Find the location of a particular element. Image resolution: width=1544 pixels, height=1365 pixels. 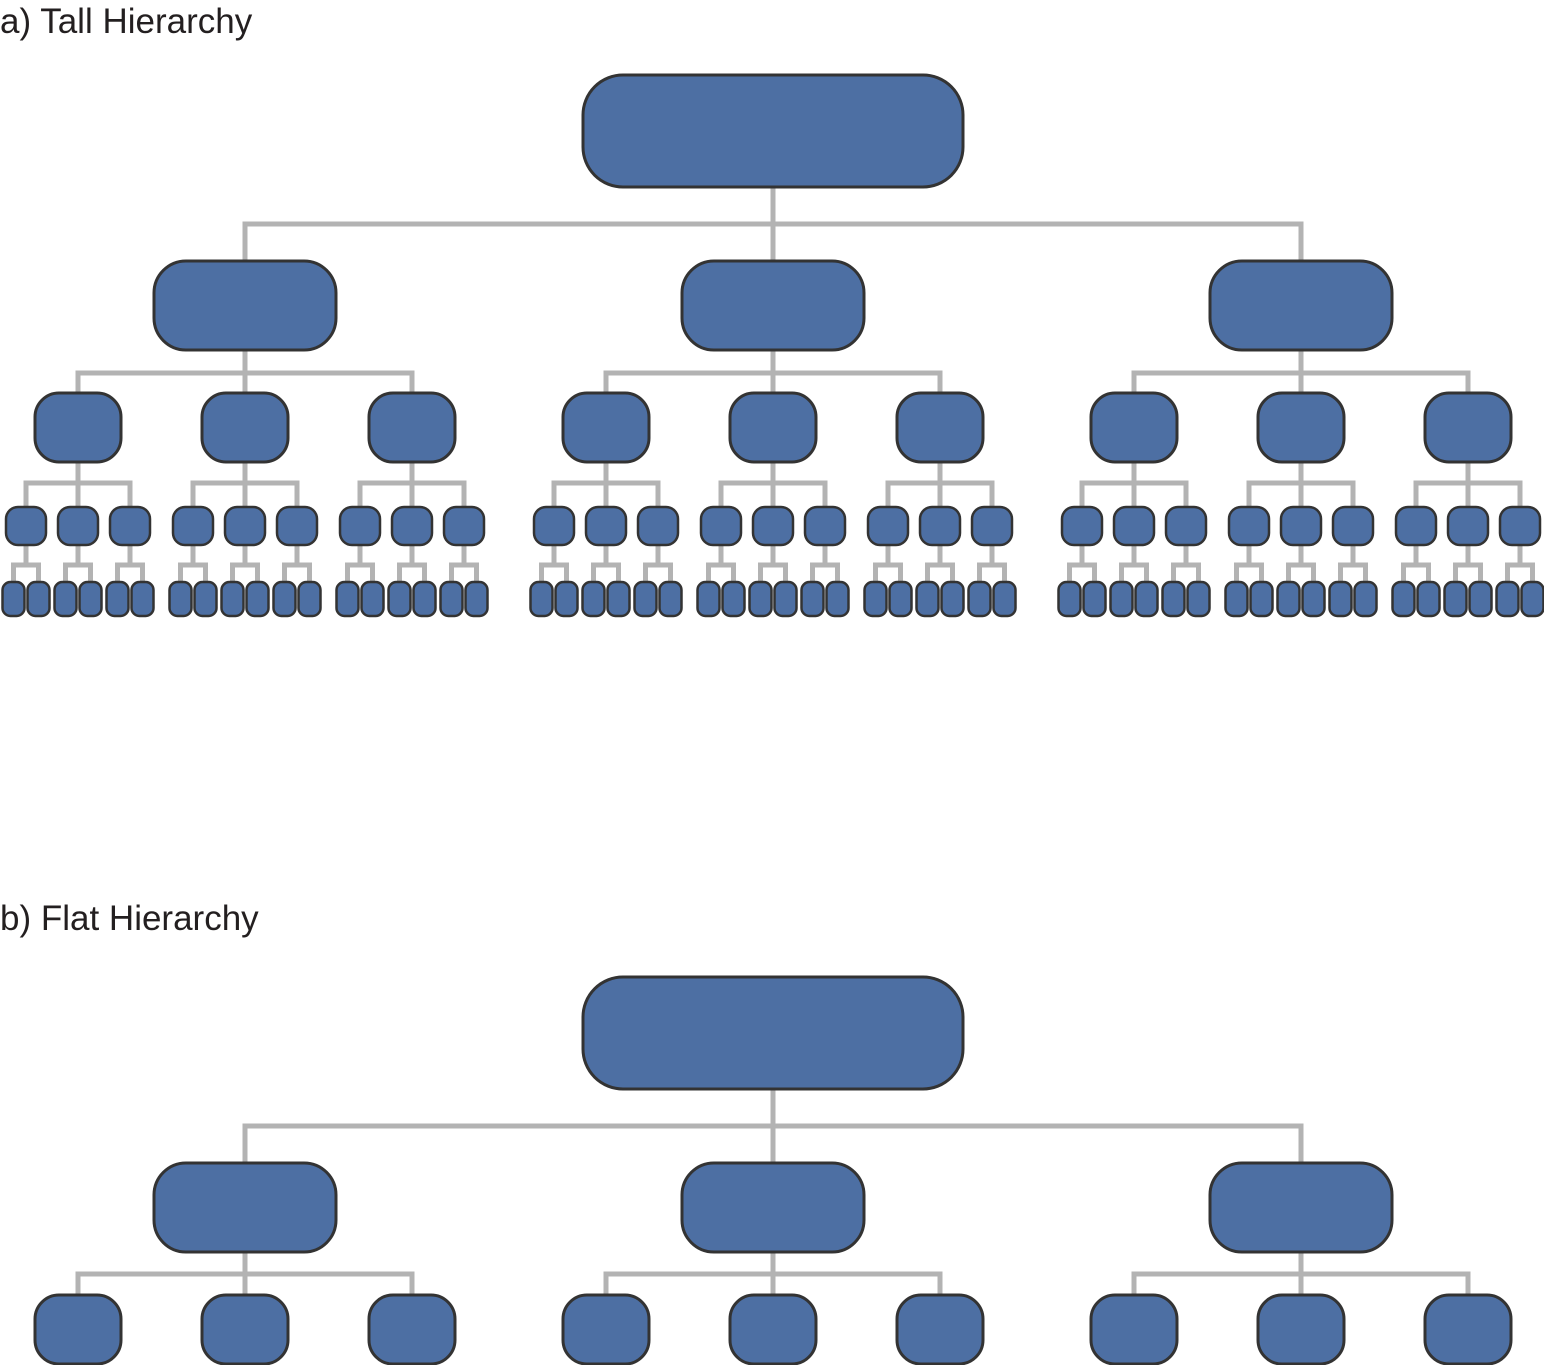

tall-hierarchy-title: a) Tall Hierarchy is located at coordinates (126, 21).